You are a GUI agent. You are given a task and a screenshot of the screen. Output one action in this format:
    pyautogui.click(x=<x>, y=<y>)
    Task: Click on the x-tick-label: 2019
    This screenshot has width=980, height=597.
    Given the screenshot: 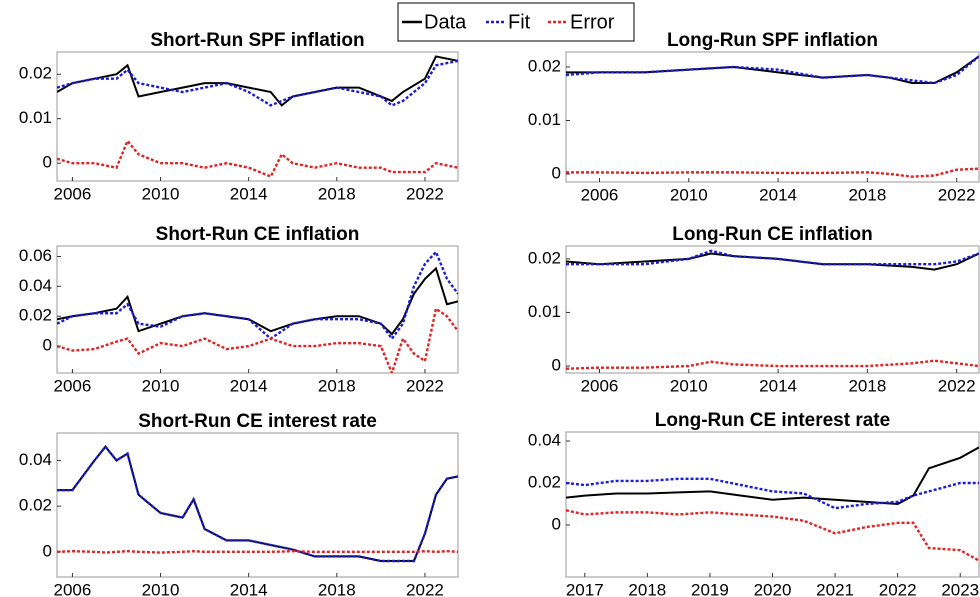 What is the action you would take?
    pyautogui.click(x=710, y=588)
    